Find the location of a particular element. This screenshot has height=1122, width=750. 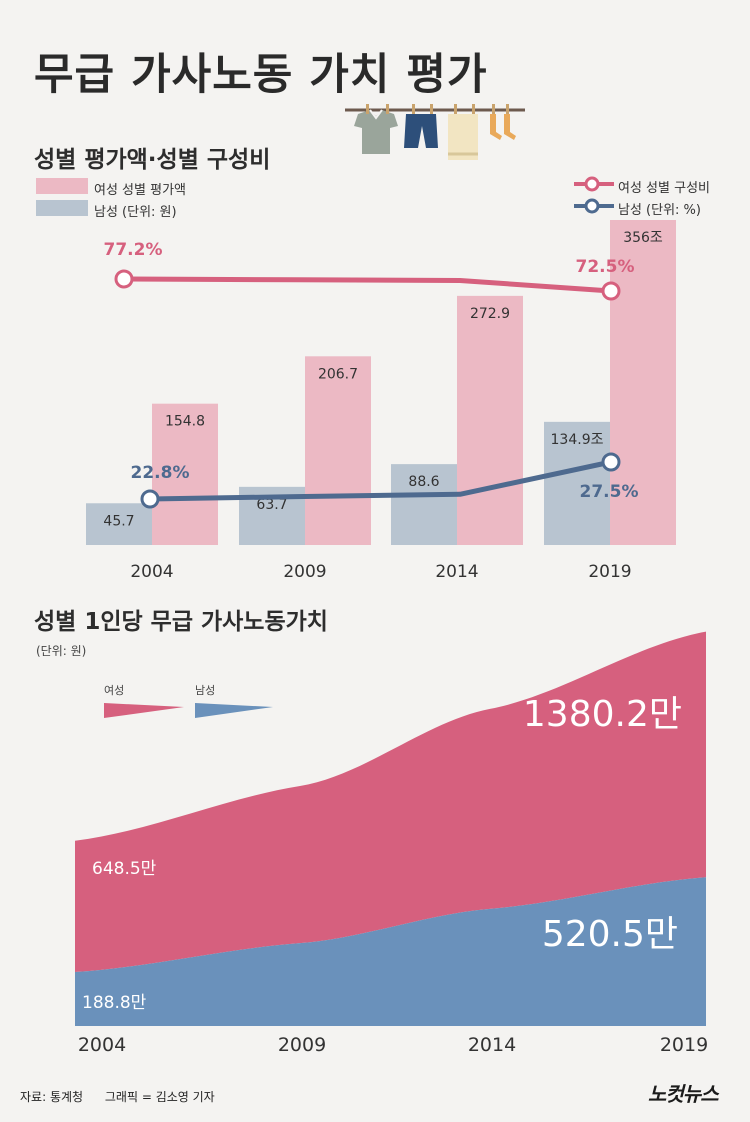

line-label-male-2004: 22.8% is located at coordinates (160, 473).